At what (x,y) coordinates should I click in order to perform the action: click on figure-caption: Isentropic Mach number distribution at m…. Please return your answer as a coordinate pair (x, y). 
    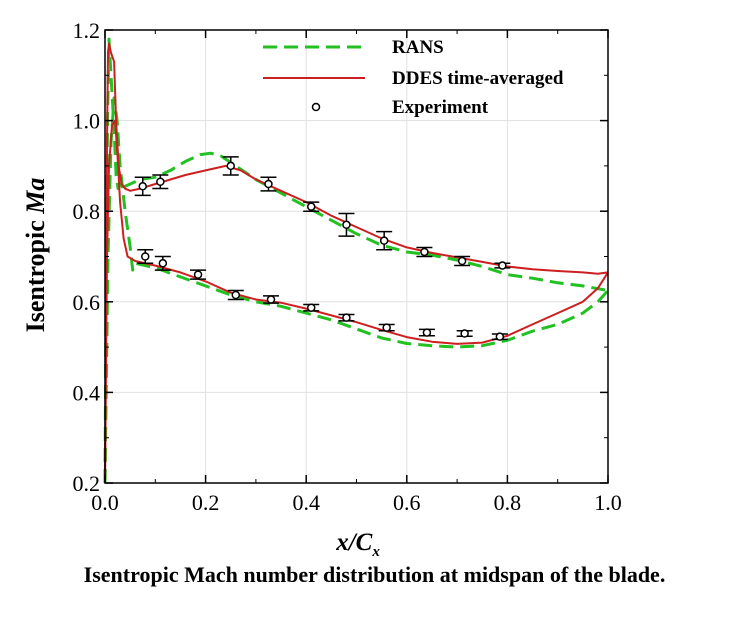
    Looking at the image, I should click on (374, 574).